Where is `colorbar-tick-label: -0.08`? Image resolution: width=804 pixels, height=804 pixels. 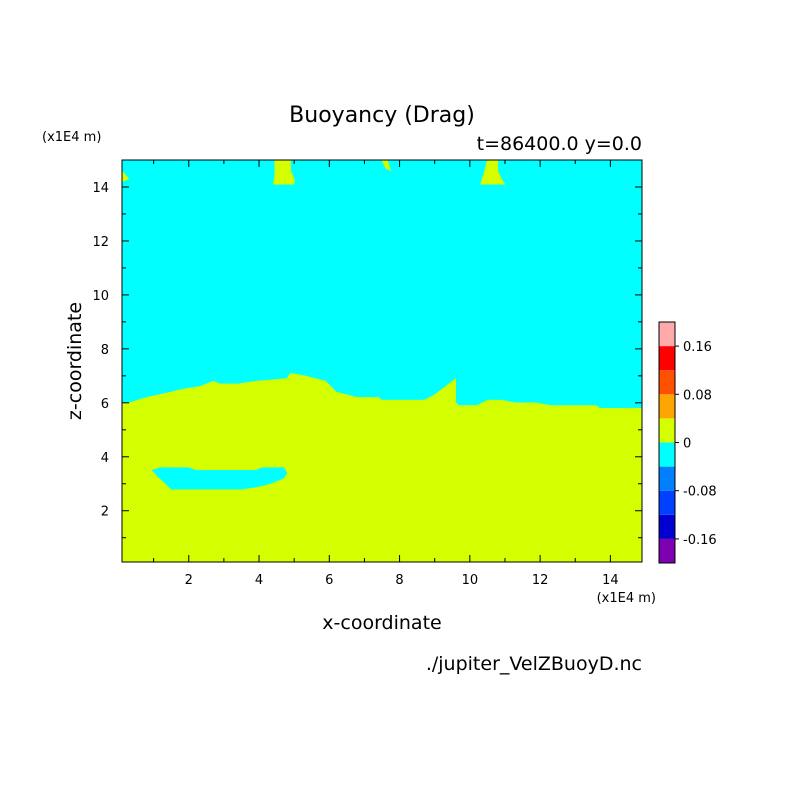
colorbar-tick-label: -0.08 is located at coordinates (700, 492).